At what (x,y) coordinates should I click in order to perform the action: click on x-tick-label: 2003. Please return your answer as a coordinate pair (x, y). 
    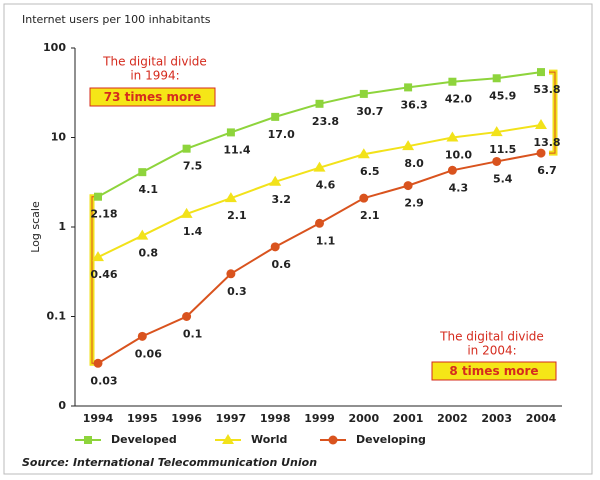
    Looking at the image, I should click on (496, 418).